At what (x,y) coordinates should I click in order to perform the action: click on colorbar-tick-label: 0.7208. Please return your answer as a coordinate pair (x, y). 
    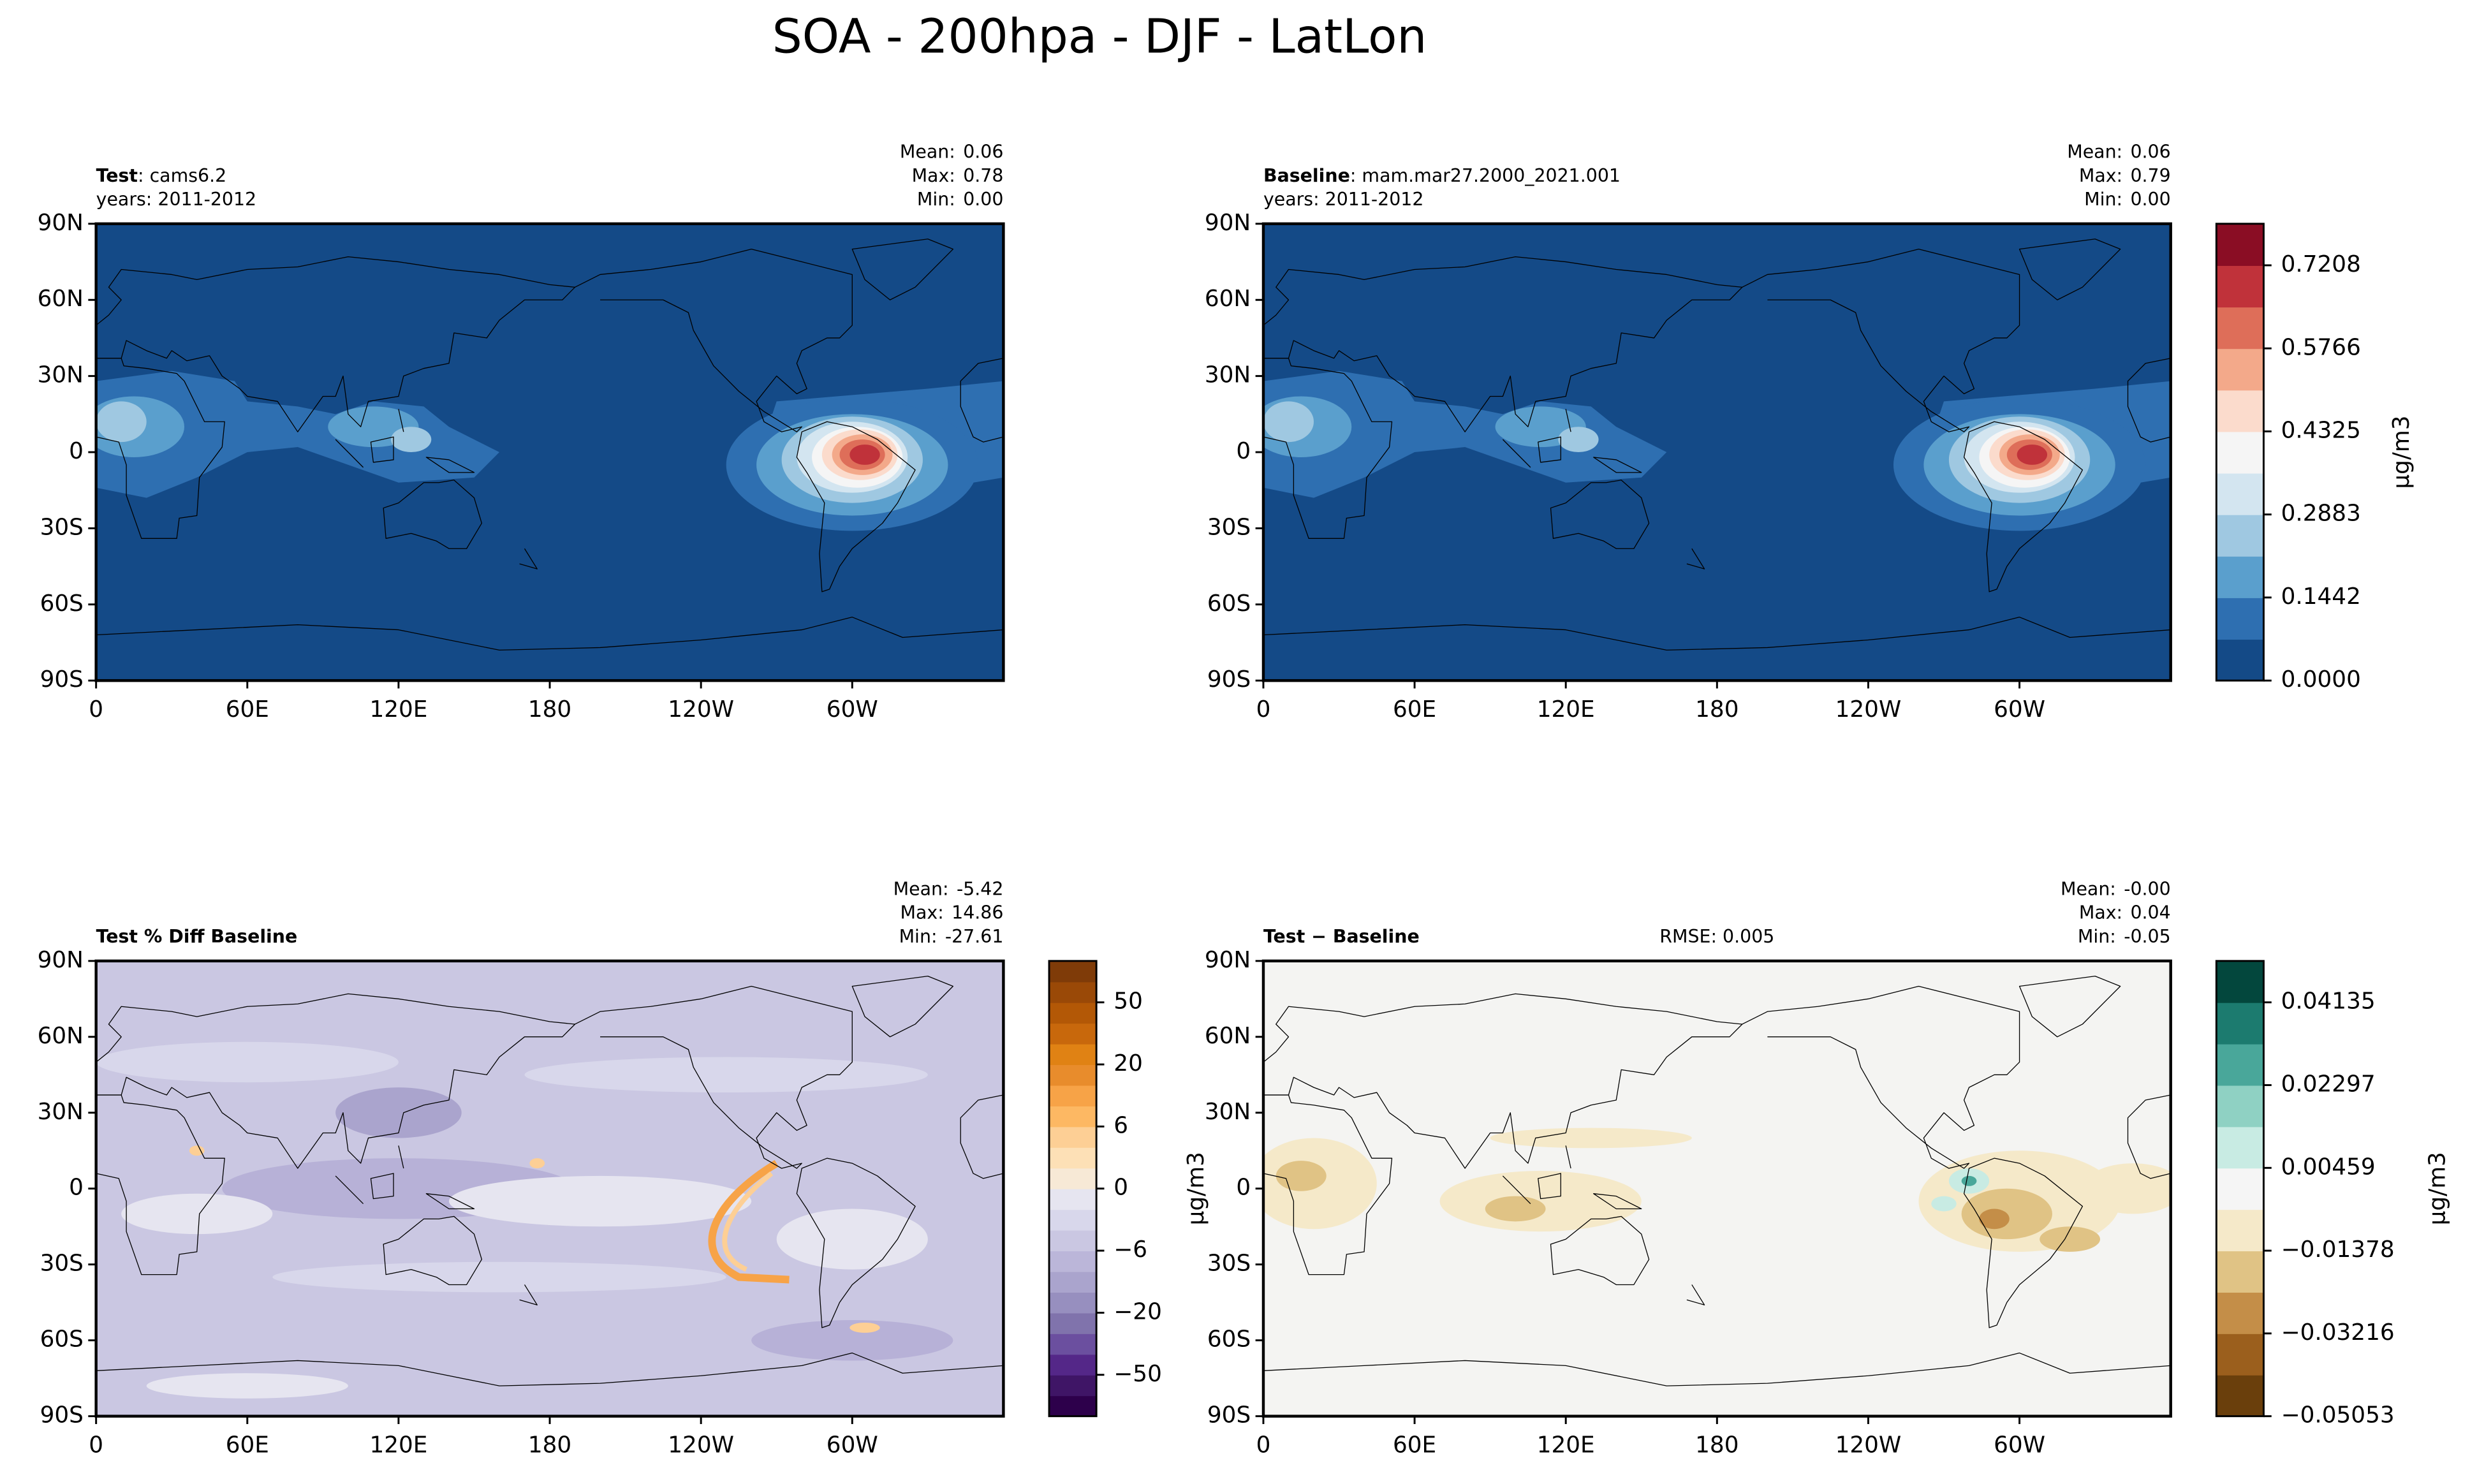
    Looking at the image, I should click on (2321, 264).